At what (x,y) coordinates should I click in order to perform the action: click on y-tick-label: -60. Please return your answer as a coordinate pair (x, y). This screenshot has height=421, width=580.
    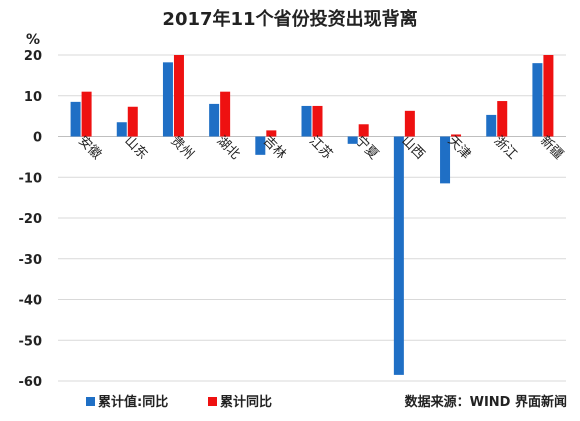
    Looking at the image, I should click on (31, 382).